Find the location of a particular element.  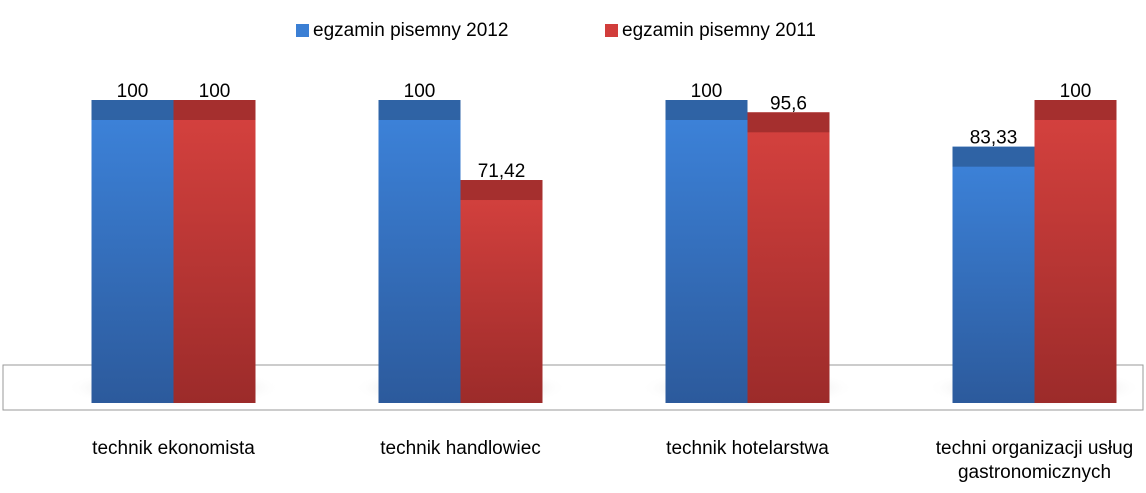

x-tick-label: technik ekonomista is located at coordinates (173, 448).